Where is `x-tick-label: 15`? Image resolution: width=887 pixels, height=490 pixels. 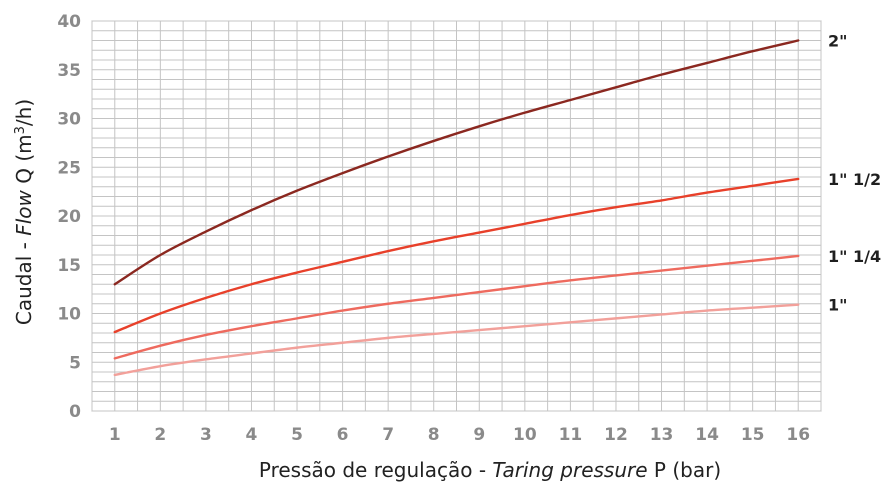 x-tick-label: 15 is located at coordinates (753, 435).